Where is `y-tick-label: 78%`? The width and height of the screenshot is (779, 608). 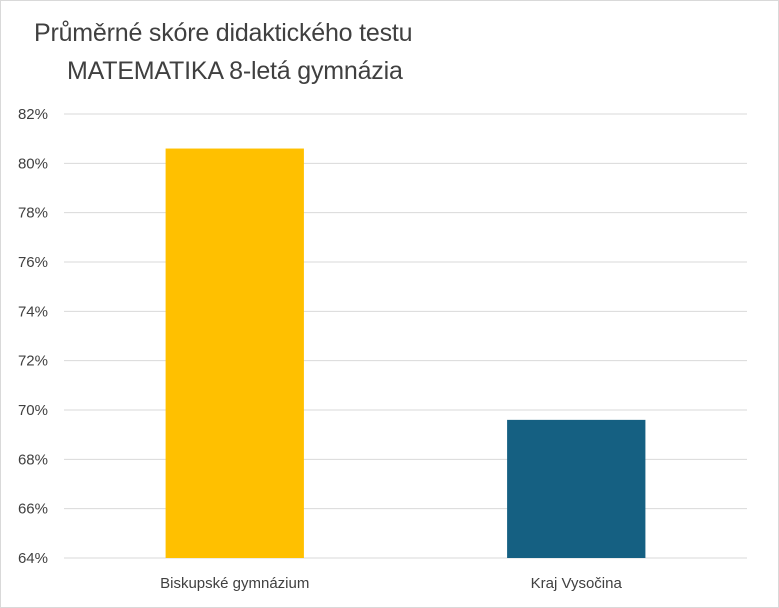
y-tick-label: 78% is located at coordinates (33, 213).